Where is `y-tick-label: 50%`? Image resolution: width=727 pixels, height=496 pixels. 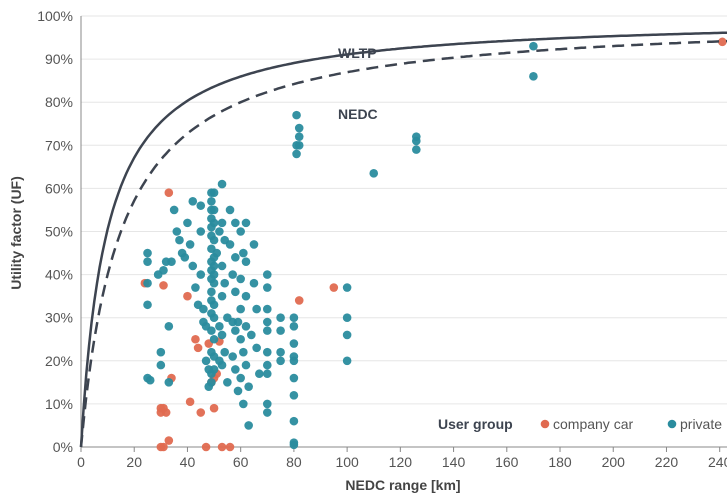
y-tick-label: 50% is located at coordinates (59, 232).